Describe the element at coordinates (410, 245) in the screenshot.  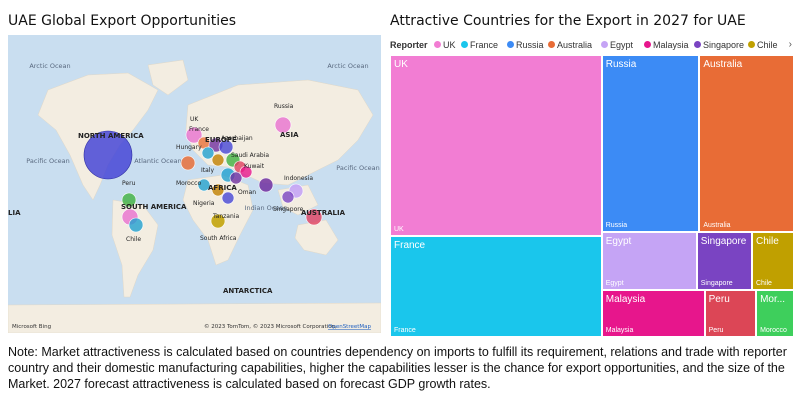
I see `tile-label: France` at that location.